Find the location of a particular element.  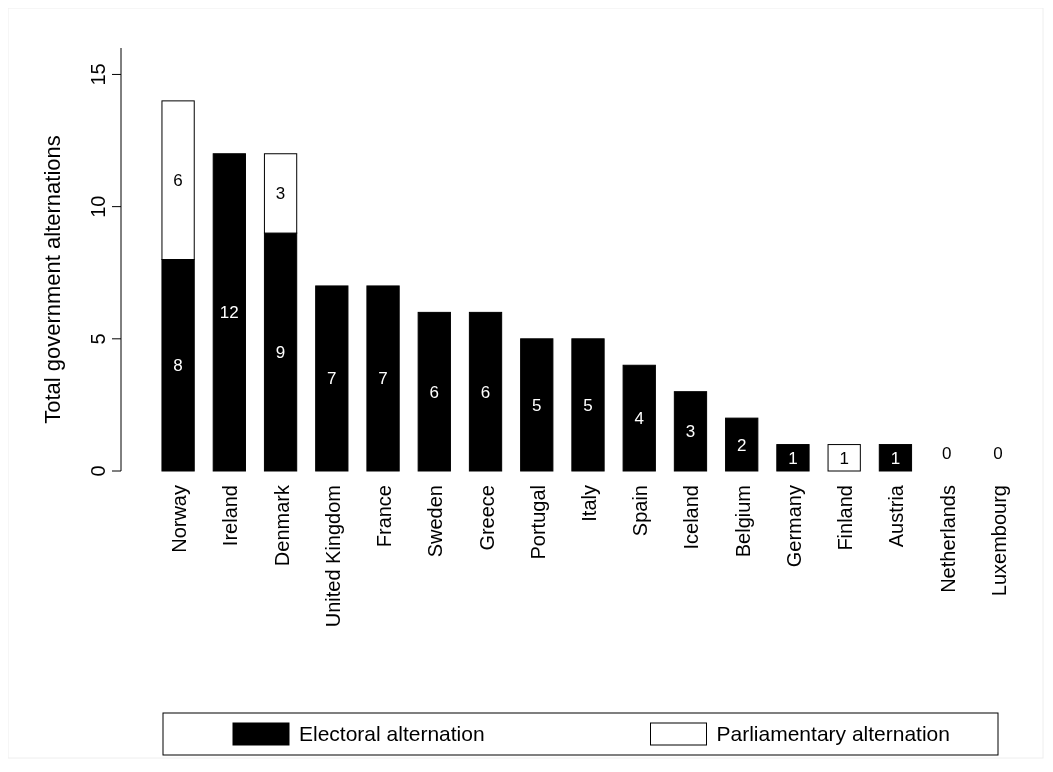

x-tick-label: Austria is located at coordinates (896, 516).